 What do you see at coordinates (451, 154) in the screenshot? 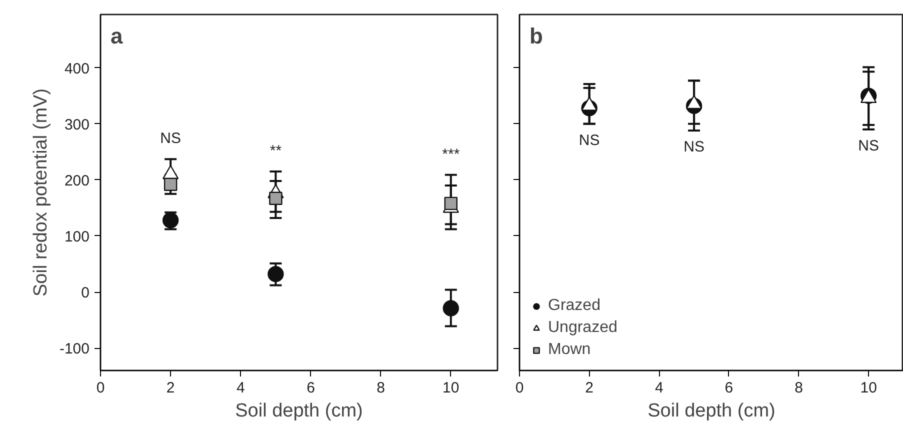
I see `annotation: ***` at bounding box center [451, 154].